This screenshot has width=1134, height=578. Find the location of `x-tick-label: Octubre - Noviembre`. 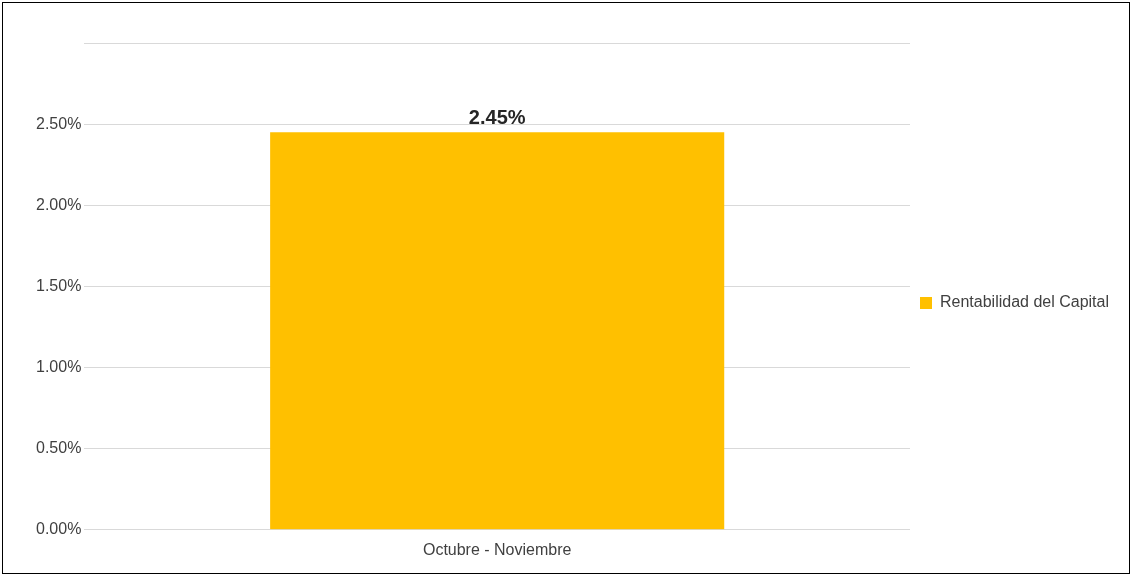

x-tick-label: Octubre - Noviembre is located at coordinates (497, 549).